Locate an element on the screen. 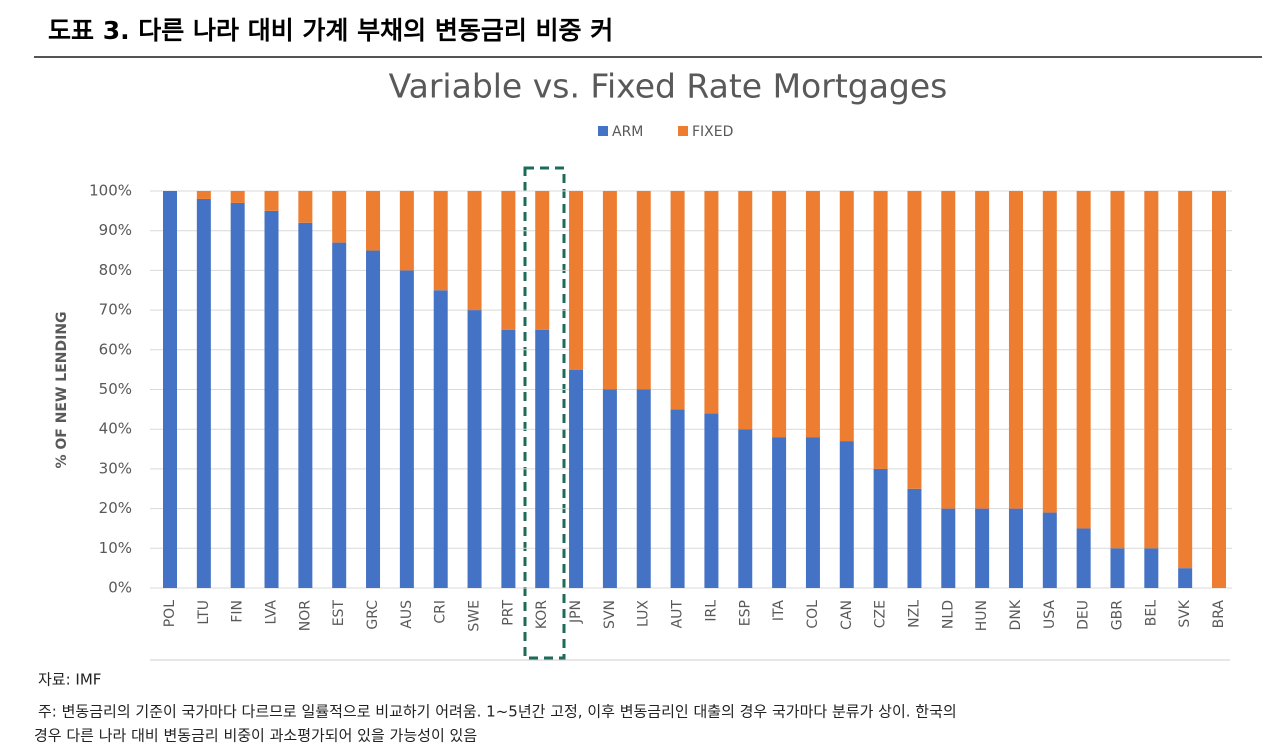 The width and height of the screenshot is (1274, 753). x-tick-label: SVN is located at coordinates (610, 614).